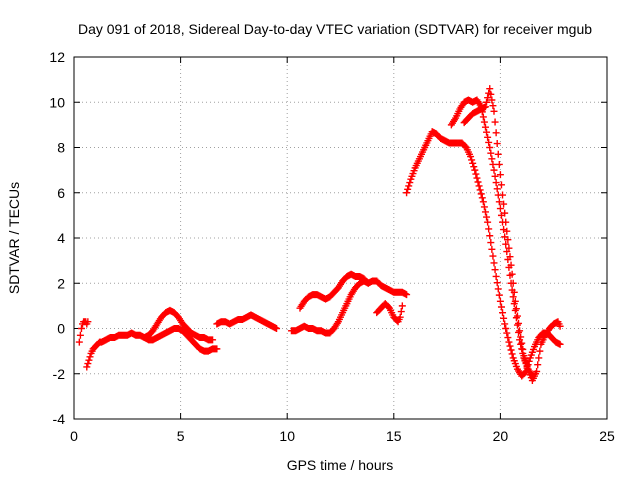 Image resolution: width=640 pixels, height=480 pixels. Describe the element at coordinates (14, 238) in the screenshot. I see `y-axis-label: SDTVAR / TECUs` at that location.